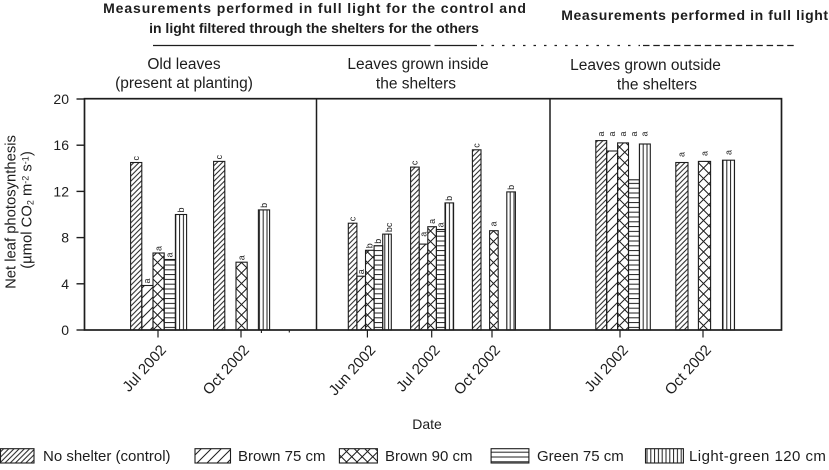 The width and height of the screenshot is (829, 470). I want to click on svg-text: 16, so click(61, 145).